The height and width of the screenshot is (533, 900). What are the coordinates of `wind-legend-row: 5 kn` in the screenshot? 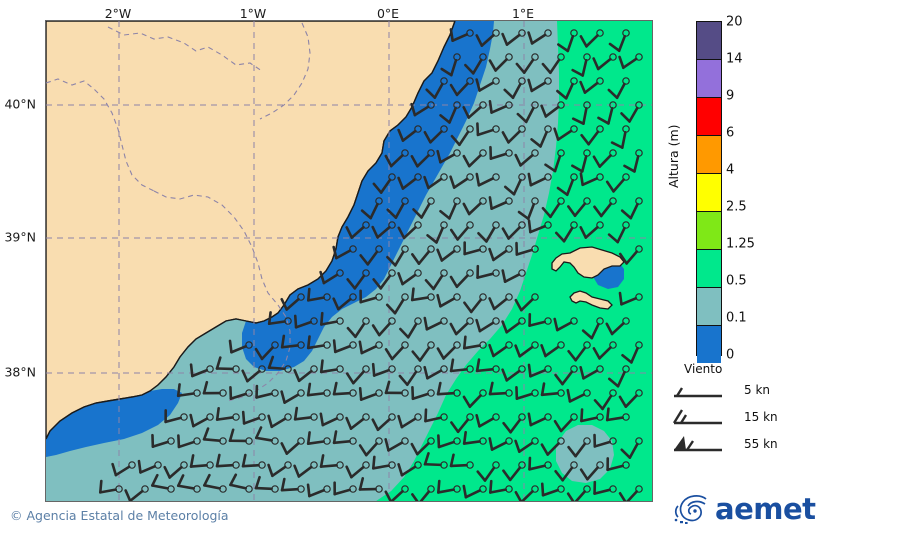 It's located at (773, 389).